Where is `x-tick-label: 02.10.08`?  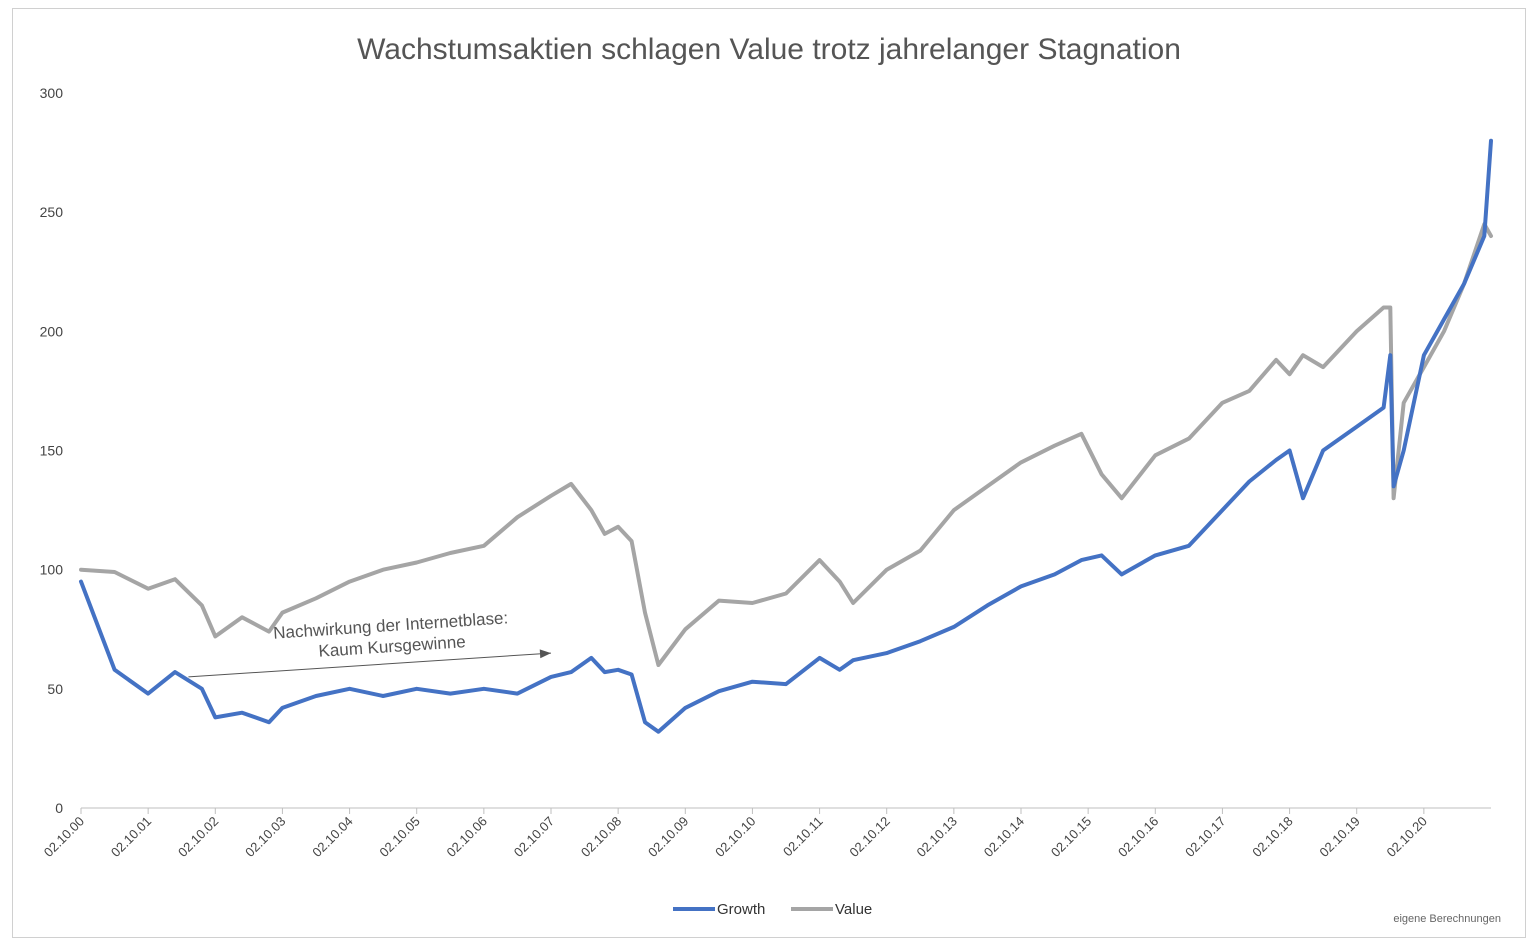
x-tick-label: 02.10.08 is located at coordinates (601, 837).